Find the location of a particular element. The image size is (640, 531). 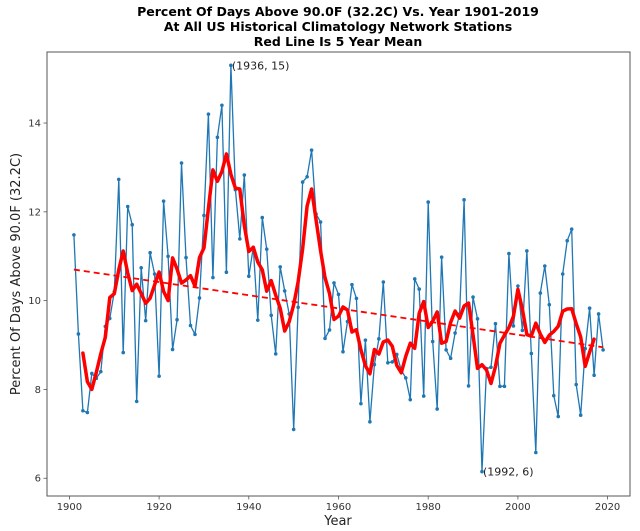

y-axis-label: Percent Of Days Above 90.0F (32.2C) is located at coordinates (16, 274).